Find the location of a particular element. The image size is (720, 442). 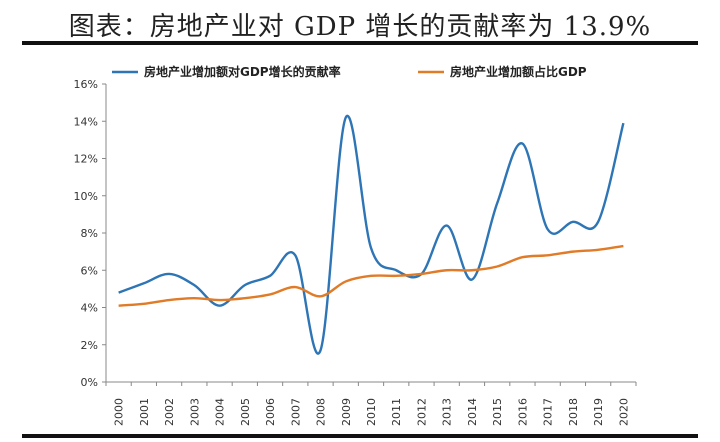

x-tick-label: 2011 is located at coordinates (396, 412).